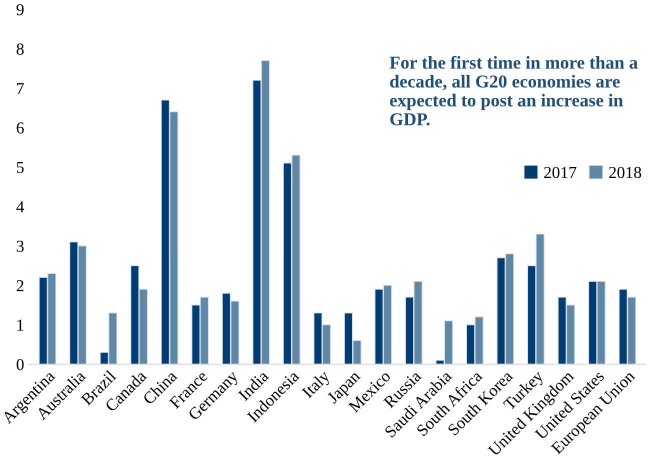 Image resolution: width=649 pixels, height=467 pixels. What do you see at coordinates (20, 10) in the screenshot?
I see `y-tick-label: 9` at bounding box center [20, 10].